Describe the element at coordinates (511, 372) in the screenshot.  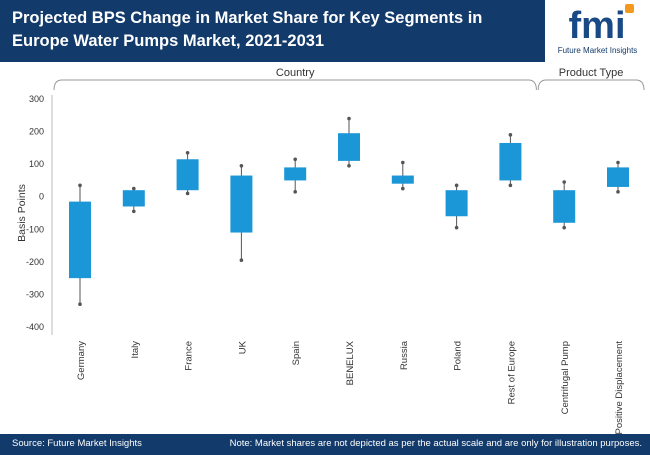
I see `x-tick-label: Rest of Europe` at that location.